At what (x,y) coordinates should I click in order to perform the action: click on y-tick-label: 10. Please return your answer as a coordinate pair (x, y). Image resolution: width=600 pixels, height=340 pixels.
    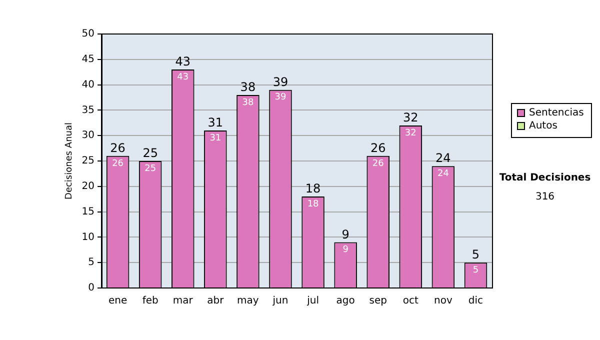
    Looking at the image, I should click on (88, 237).